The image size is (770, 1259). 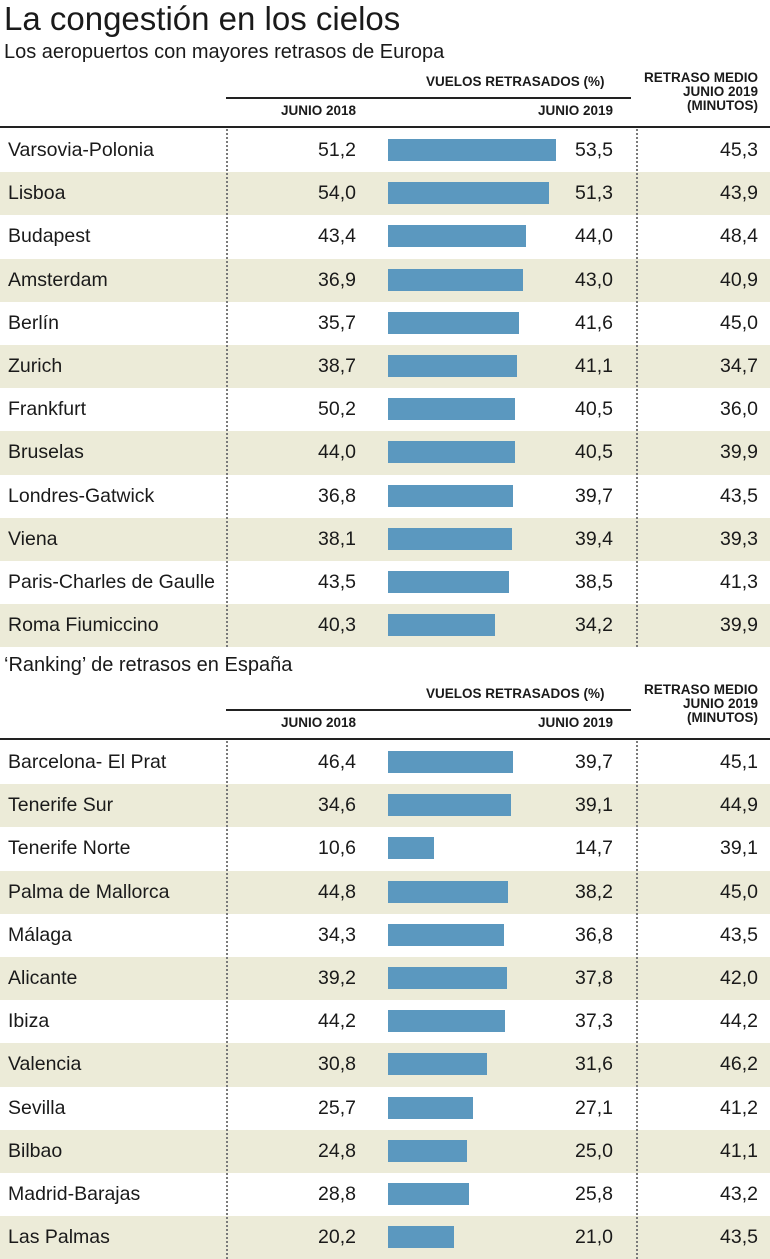 I want to click on value-retraso-medio: 39,1, so click(x=739, y=848).